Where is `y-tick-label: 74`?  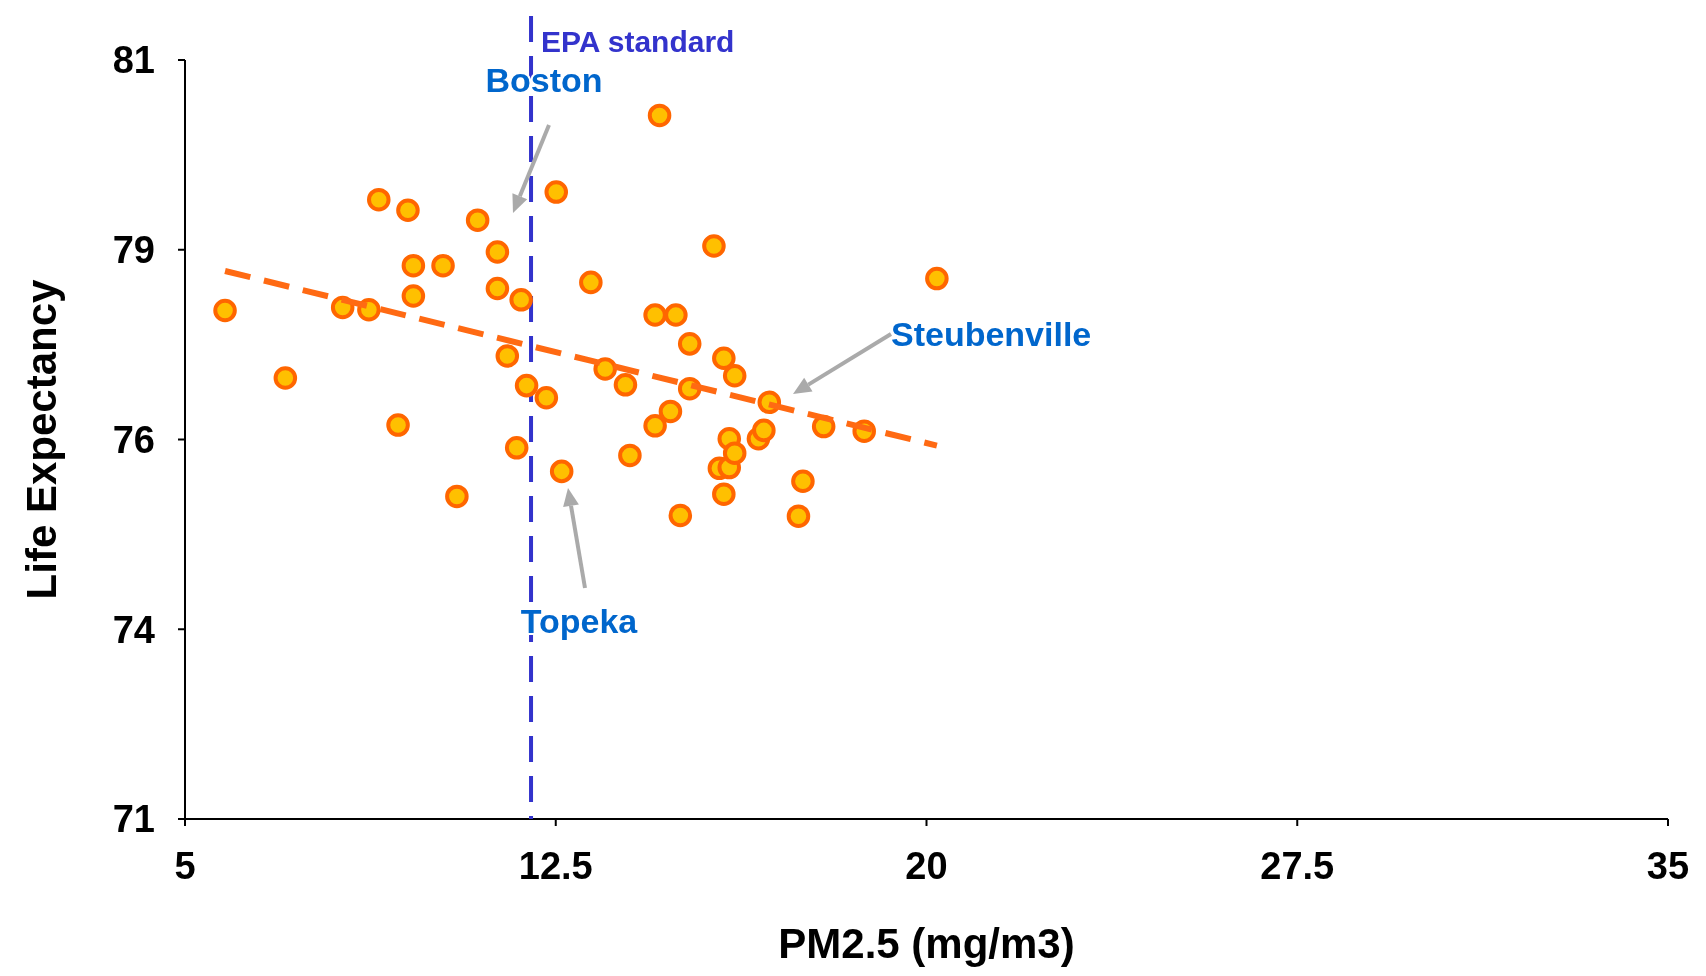 y-tick-label: 74 is located at coordinates (133, 629).